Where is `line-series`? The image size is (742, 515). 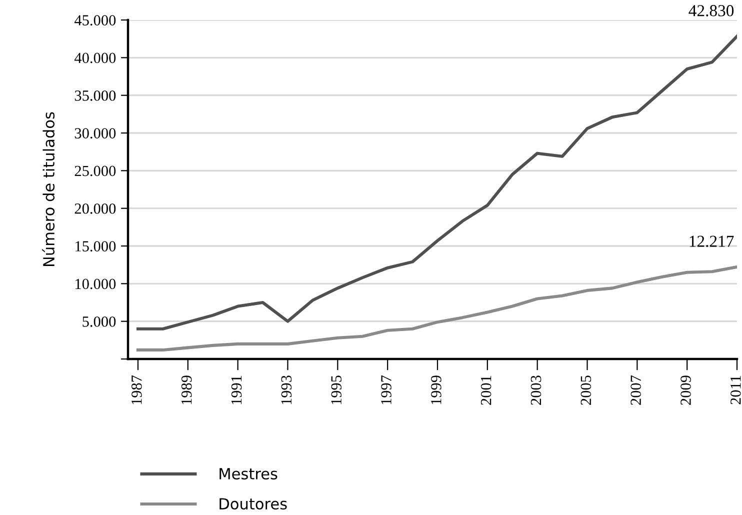 line-series is located at coordinates (436, 308).